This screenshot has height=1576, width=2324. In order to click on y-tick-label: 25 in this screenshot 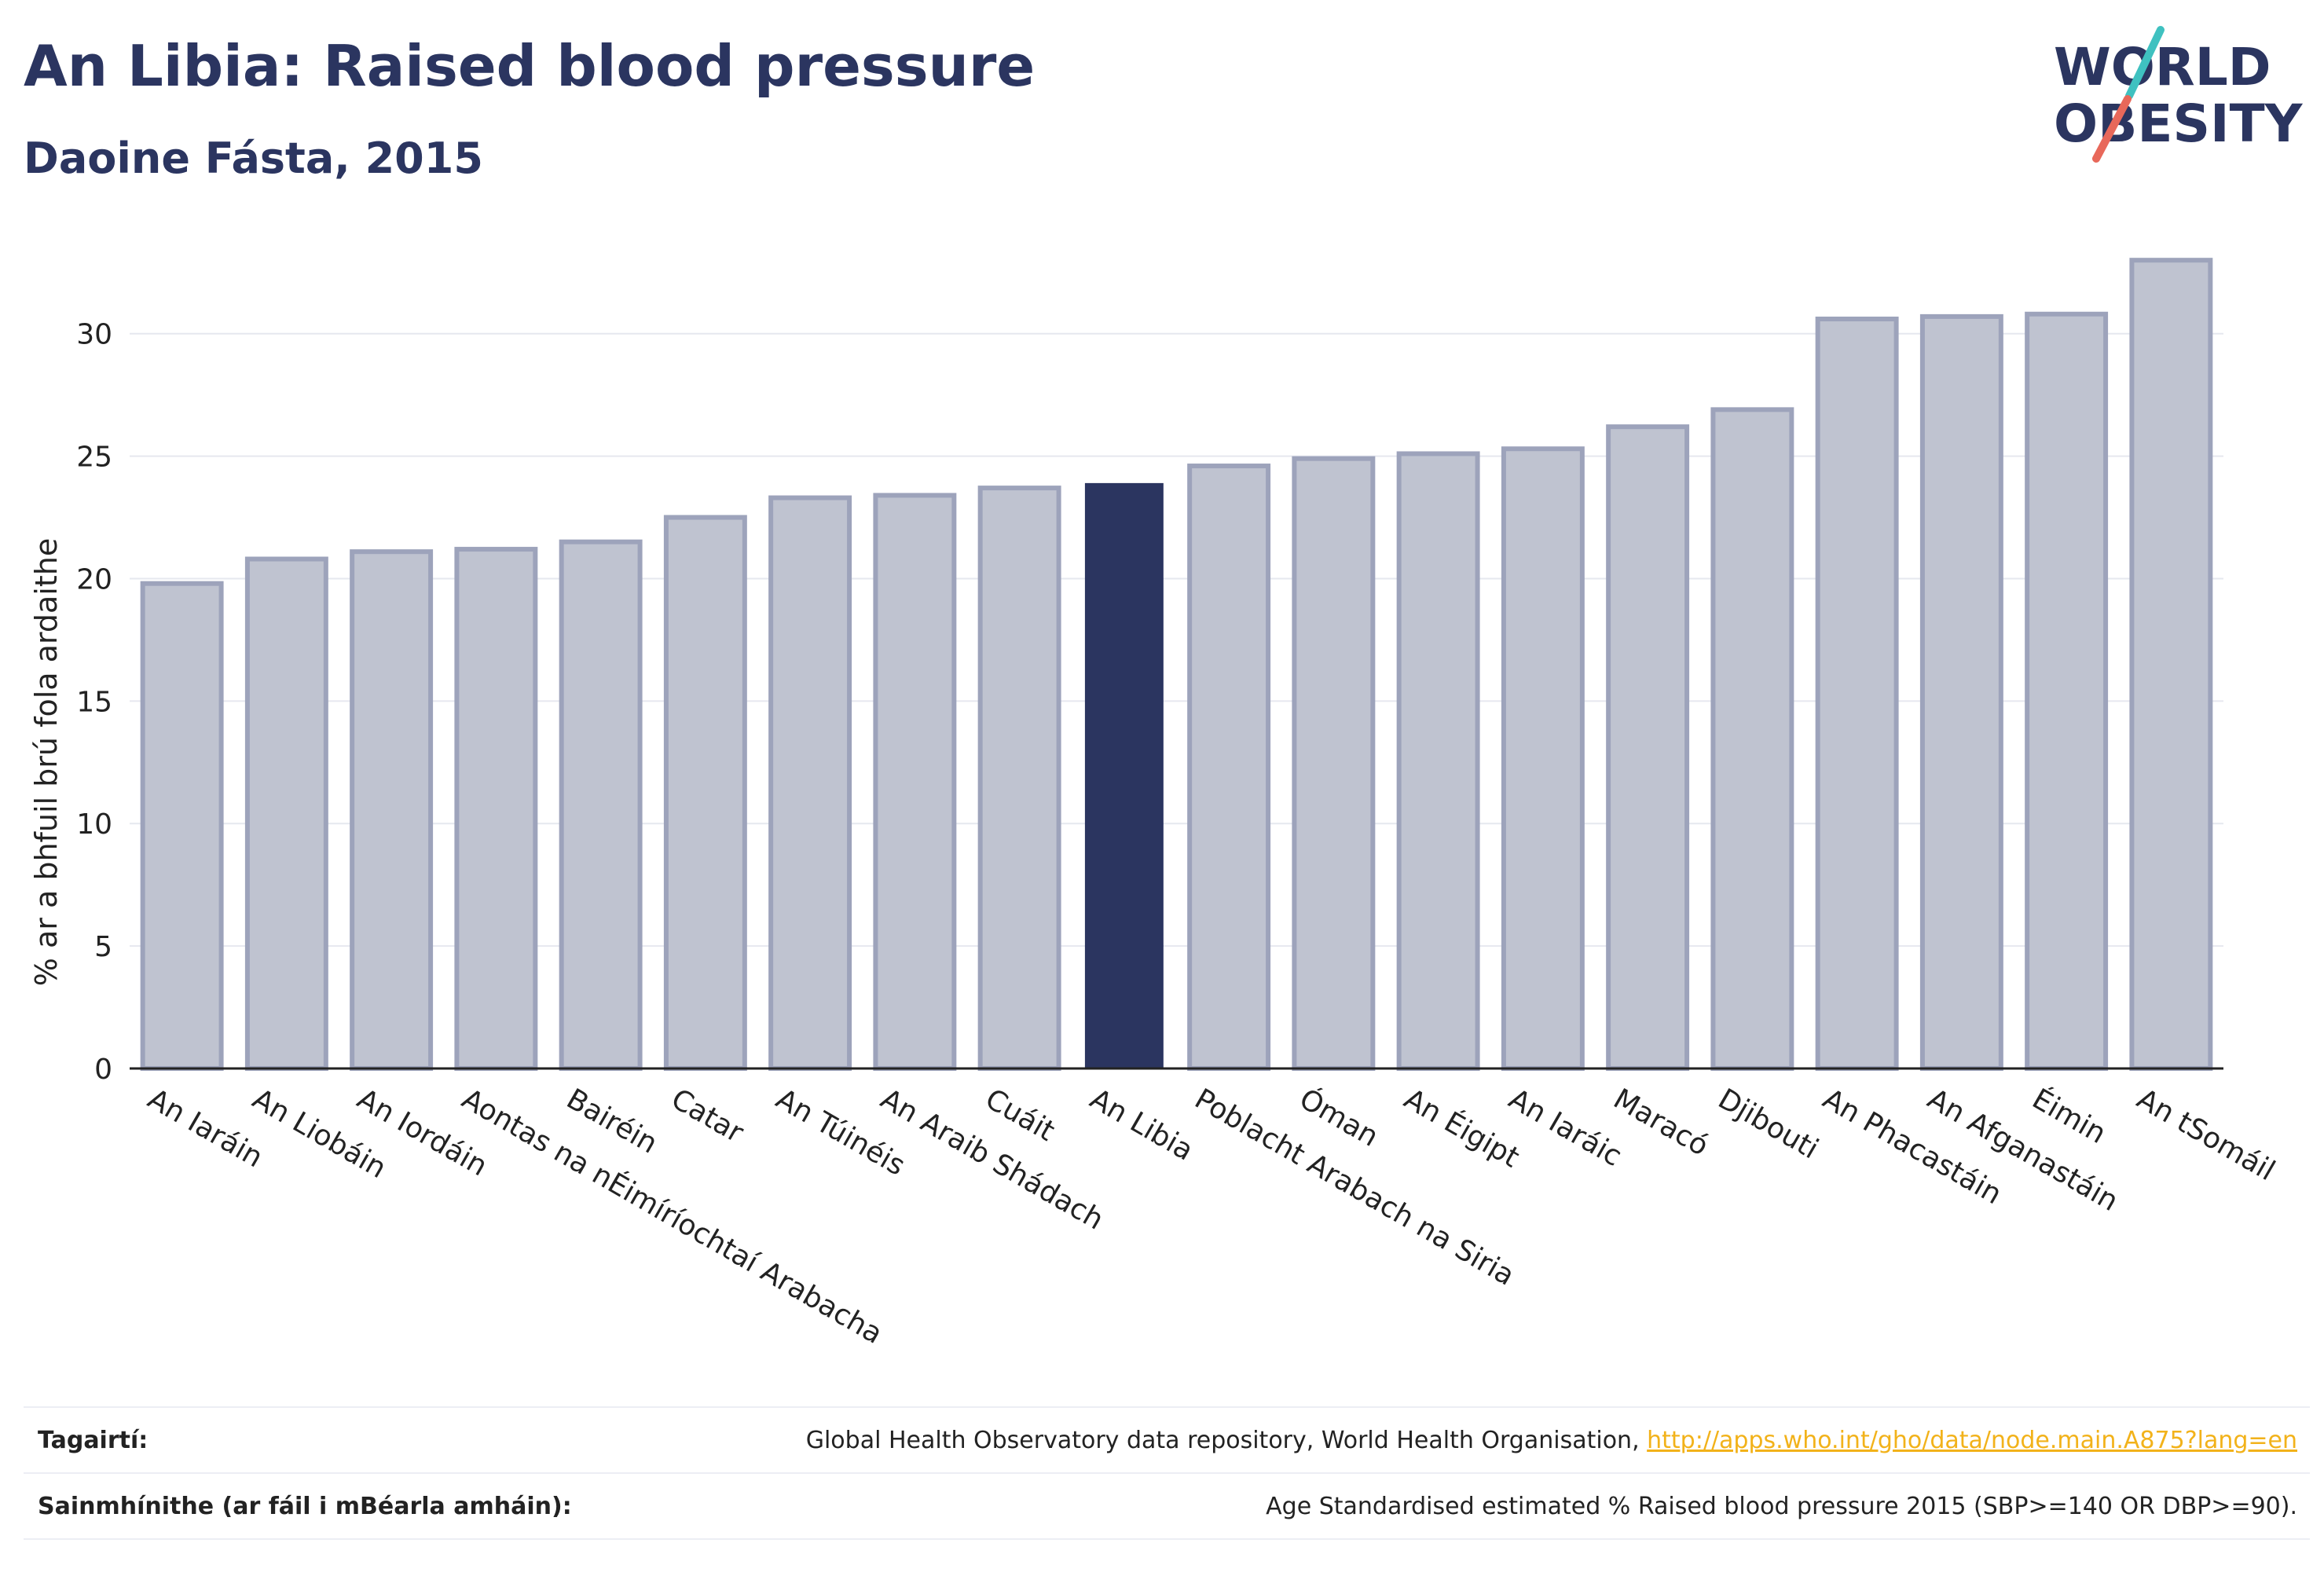, I will do `click(94, 458)`.